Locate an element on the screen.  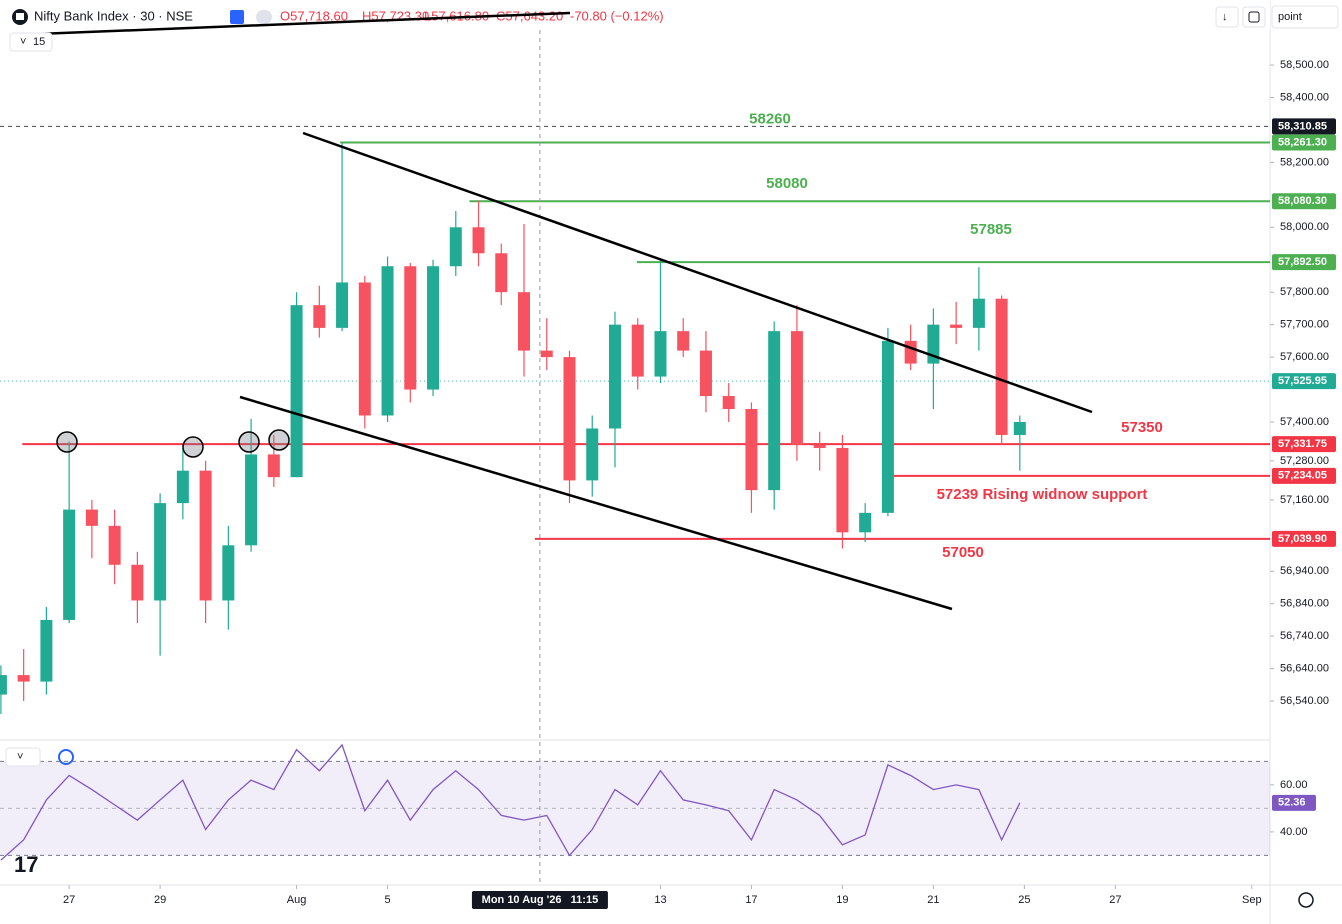
x-tick-label: 25 is located at coordinates (1024, 900).